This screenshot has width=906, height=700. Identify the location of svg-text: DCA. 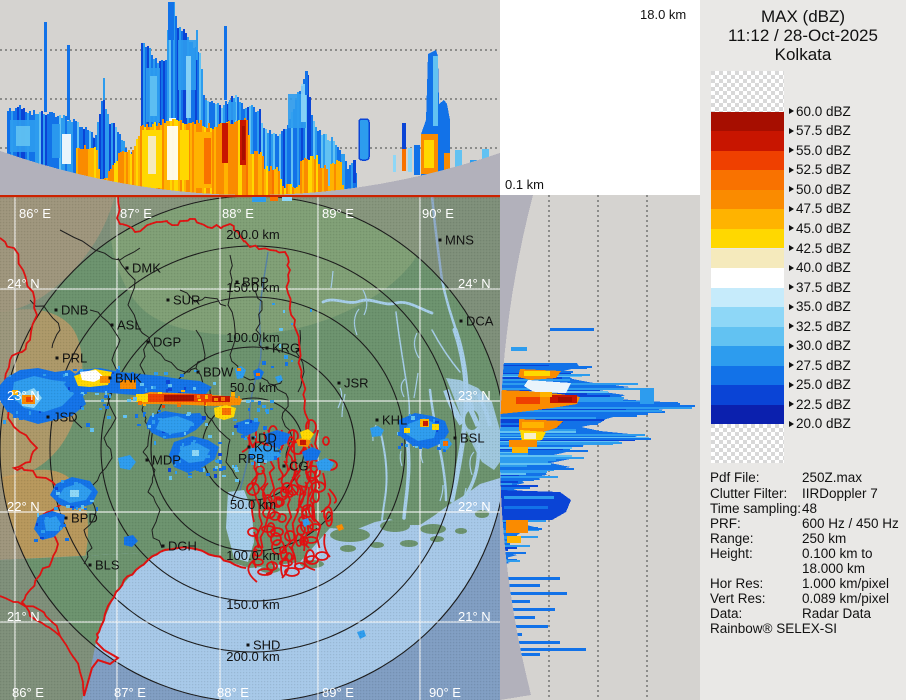
(480, 321).